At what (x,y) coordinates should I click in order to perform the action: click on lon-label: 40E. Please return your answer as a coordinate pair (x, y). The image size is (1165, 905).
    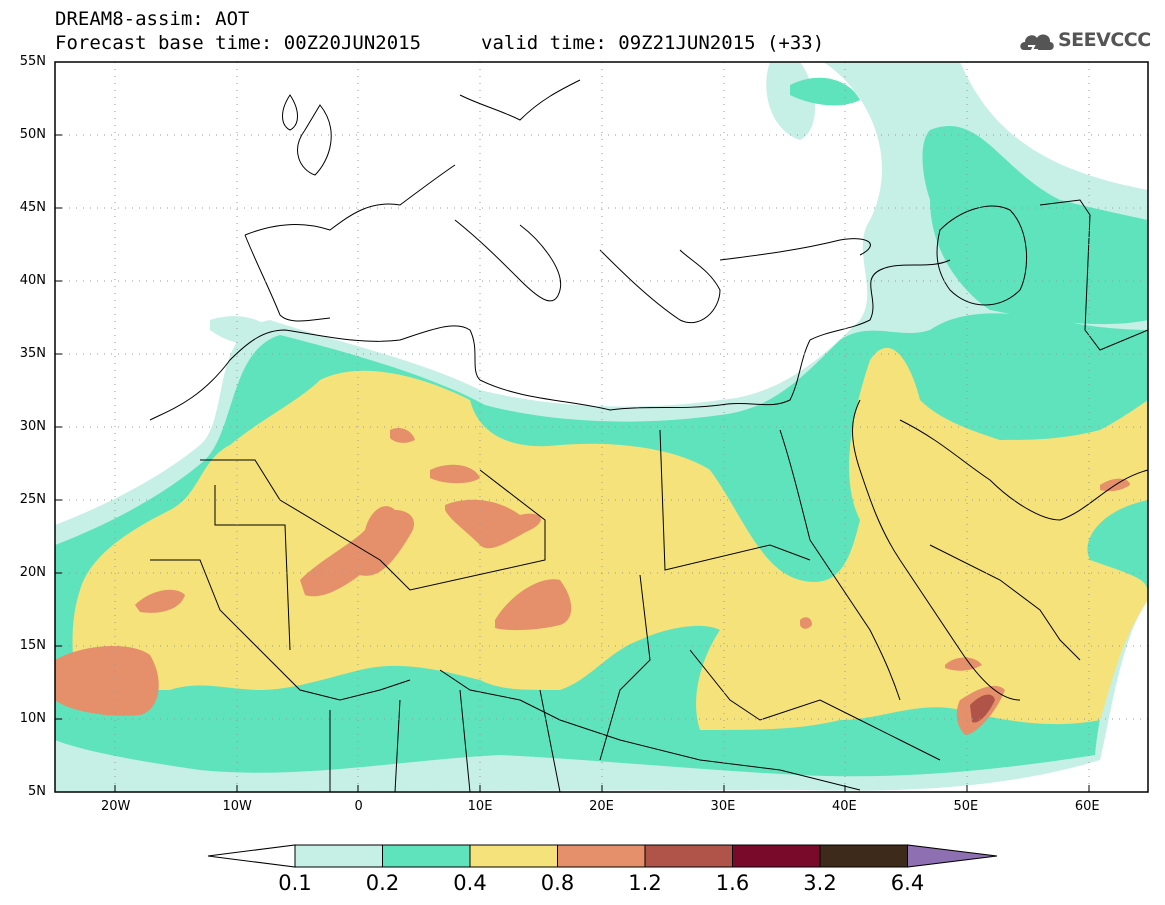
    Looking at the image, I should click on (844, 806).